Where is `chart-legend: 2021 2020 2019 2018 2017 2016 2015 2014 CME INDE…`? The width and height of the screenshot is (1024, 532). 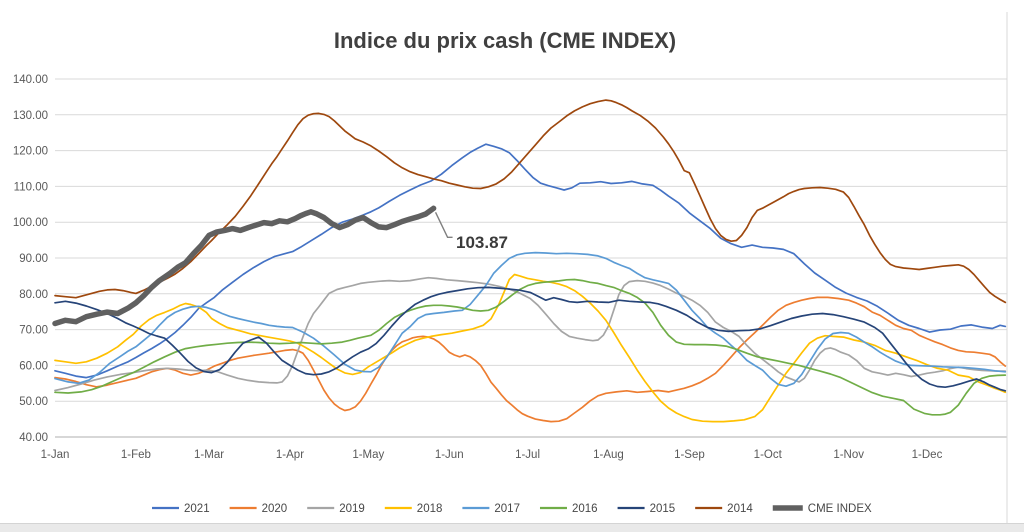 chart-legend: 2021 2020 2019 2018 2017 2016 2015 2014 CME INDE… is located at coordinates (512, 509).